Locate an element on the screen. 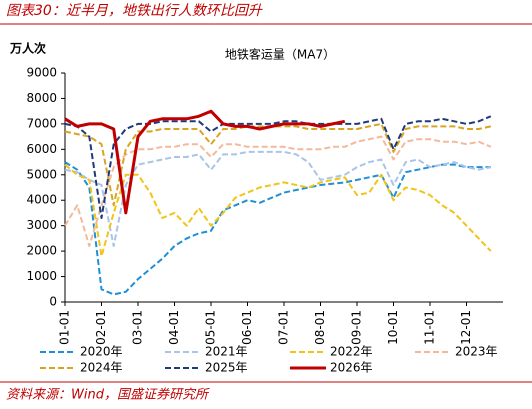 The image size is (532, 409). y-tick-label: 5000 is located at coordinates (41, 174).